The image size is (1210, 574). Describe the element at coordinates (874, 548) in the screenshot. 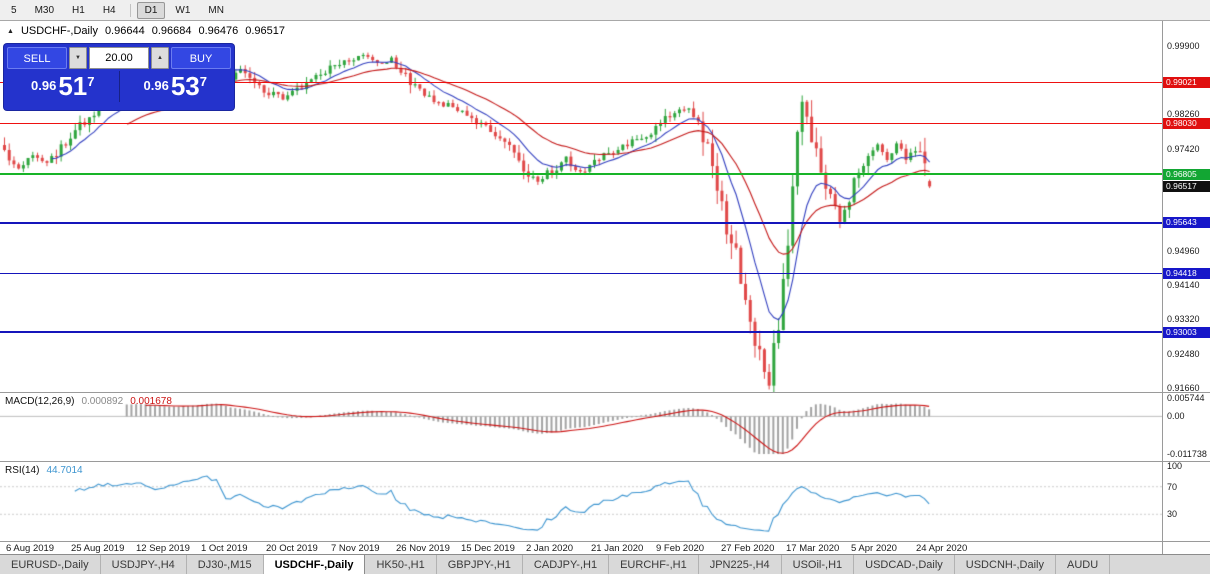

I see `date-axis-label: 5 Apr 2020` at that location.